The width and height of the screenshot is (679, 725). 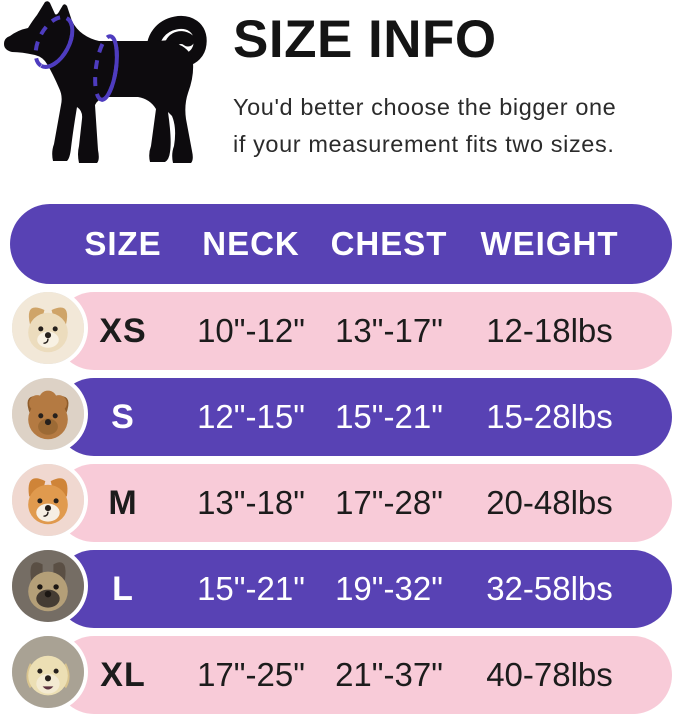 I want to click on size-advice-line2: if your measurement fits two sizes., so click(x=424, y=144).